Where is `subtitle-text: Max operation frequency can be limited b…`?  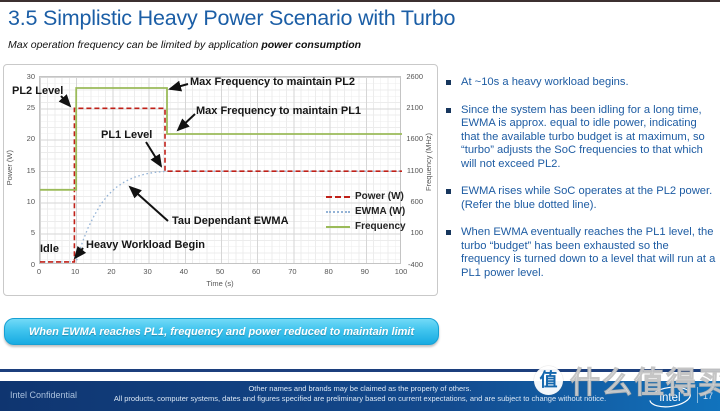 subtitle-text: Max operation frequency can be limited b… is located at coordinates (135, 45).